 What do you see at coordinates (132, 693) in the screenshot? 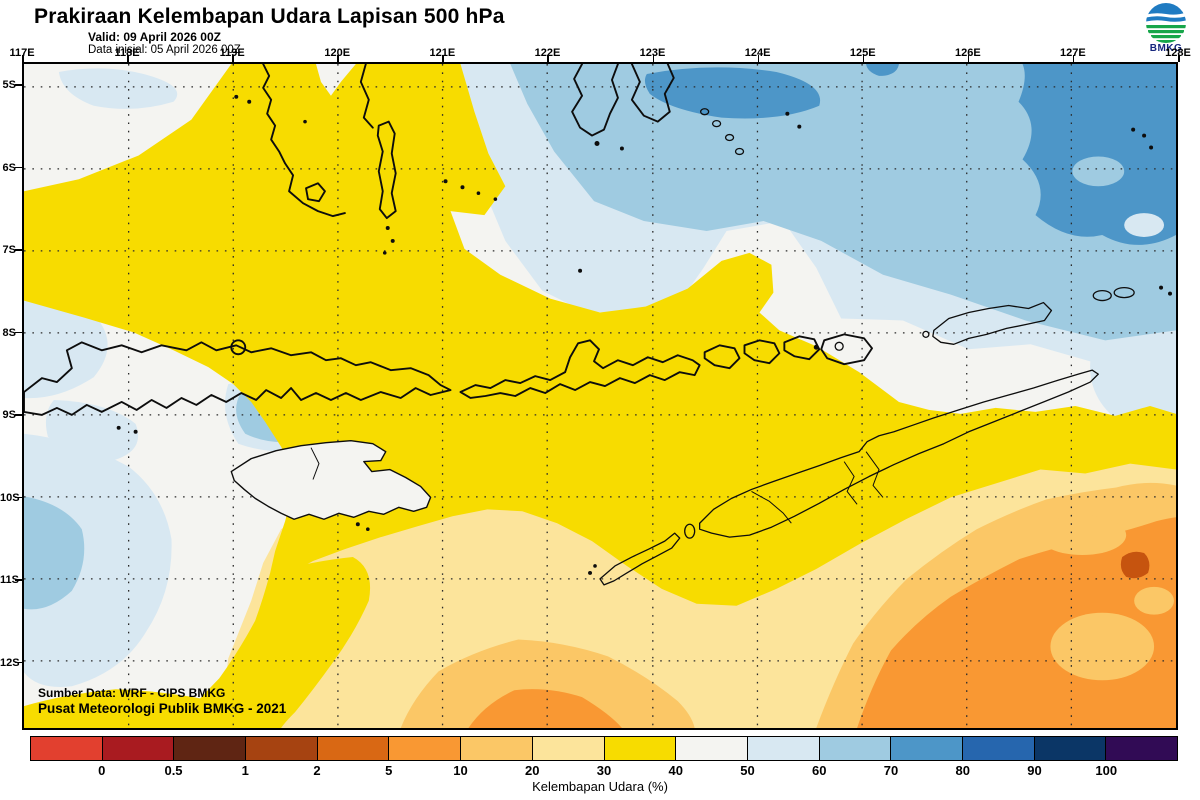
I see `data-source-line: Sumber Data: WRF - CIPS BMKG` at bounding box center [132, 693].